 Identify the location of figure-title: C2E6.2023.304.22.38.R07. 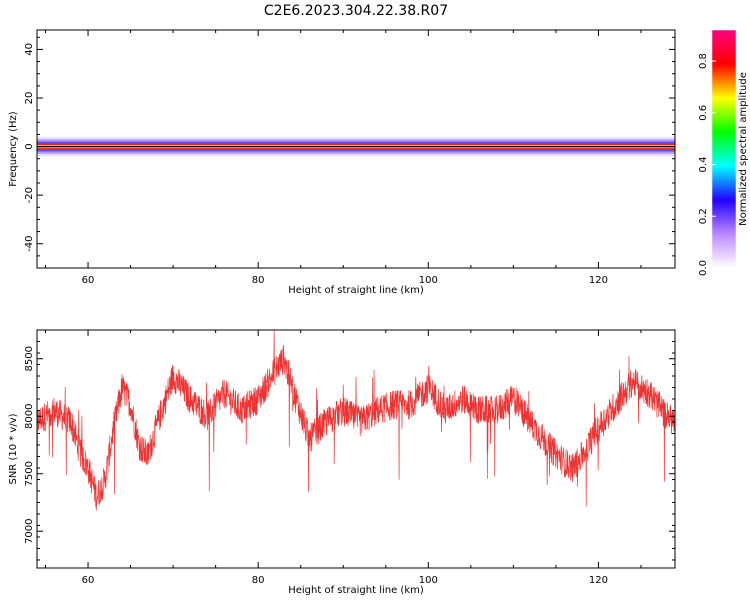
(356, 11).